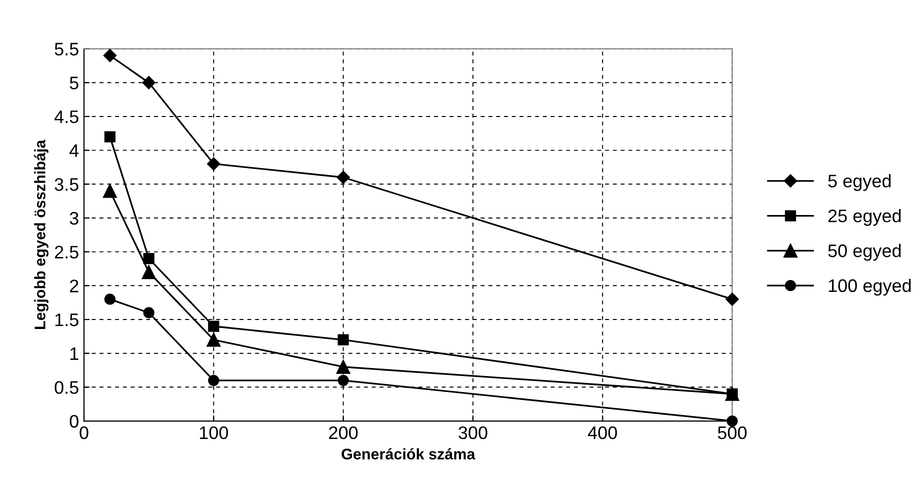 This screenshot has width=913, height=503. I want to click on y-tick-label: 5.5, so click(66, 49).